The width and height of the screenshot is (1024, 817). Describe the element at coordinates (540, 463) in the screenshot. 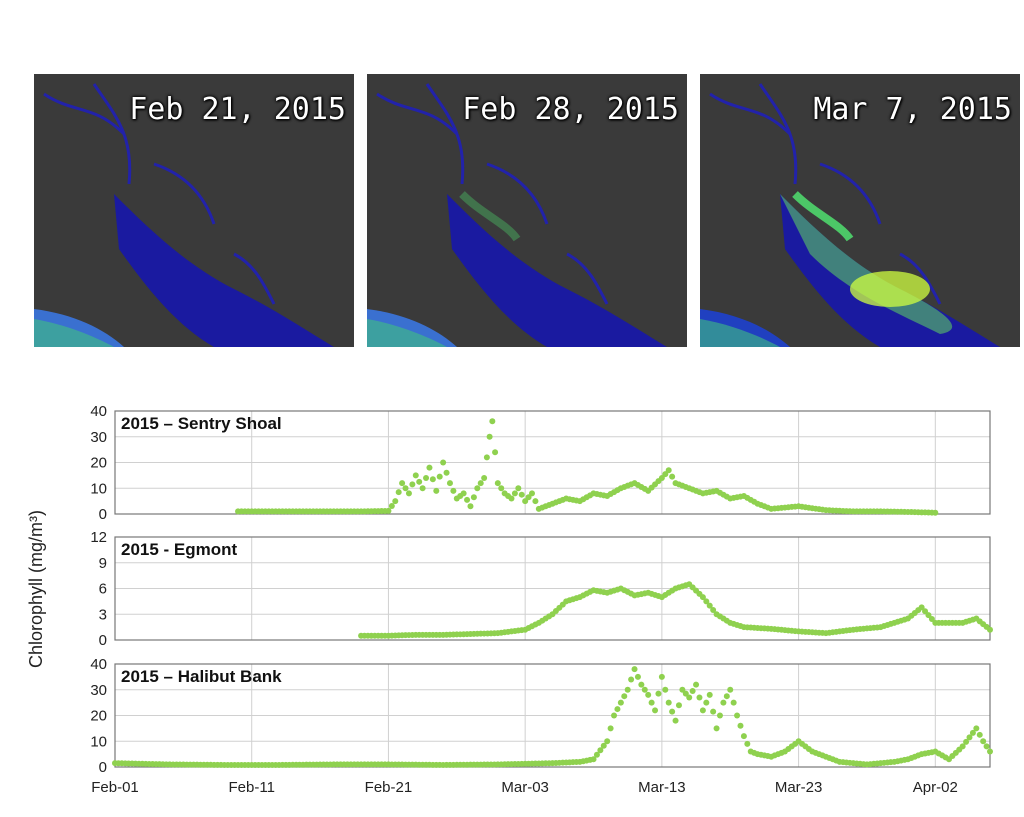

I see `chart-panel-1: 0 10 20 30 40 2015 – Sentry Shoal` at that location.